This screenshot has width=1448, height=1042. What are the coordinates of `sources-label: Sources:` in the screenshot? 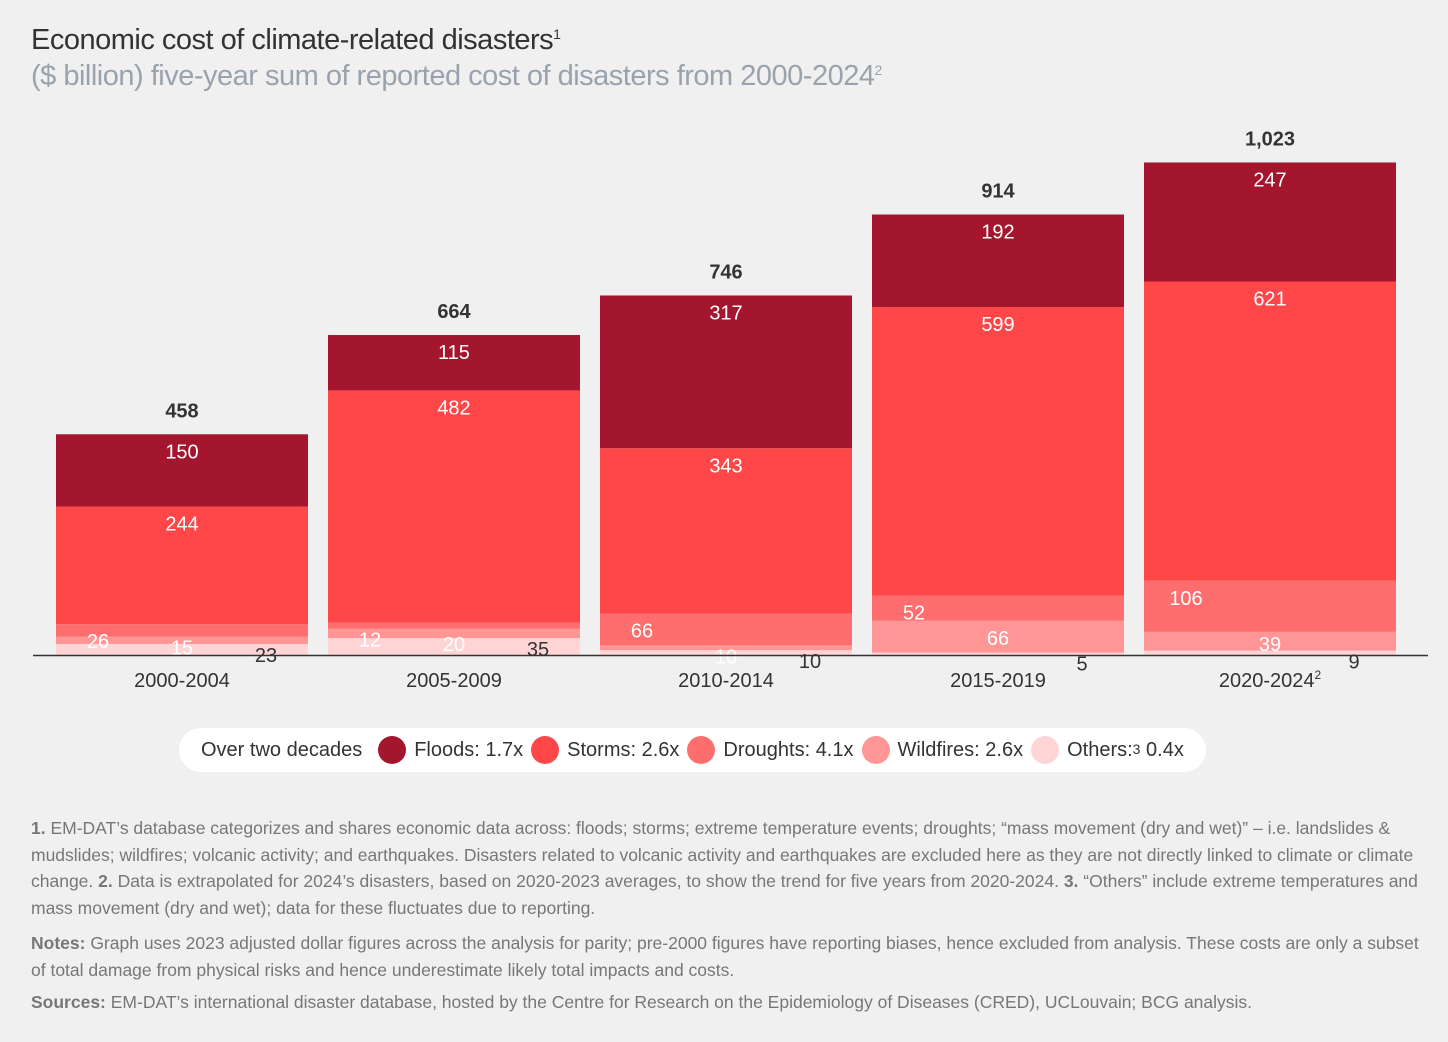 It's located at (68, 1002).